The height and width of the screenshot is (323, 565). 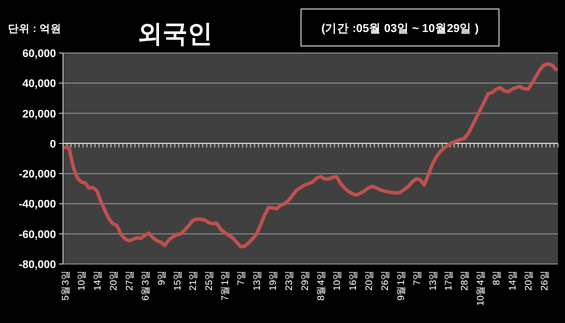 I want to click on x-tick-label: 9월1일, so click(x=401, y=285).